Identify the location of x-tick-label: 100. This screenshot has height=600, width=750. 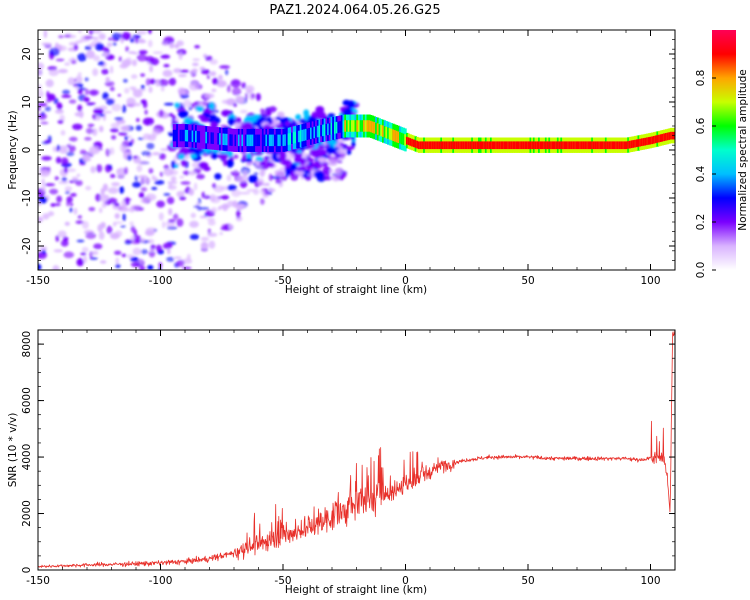
(650, 281).